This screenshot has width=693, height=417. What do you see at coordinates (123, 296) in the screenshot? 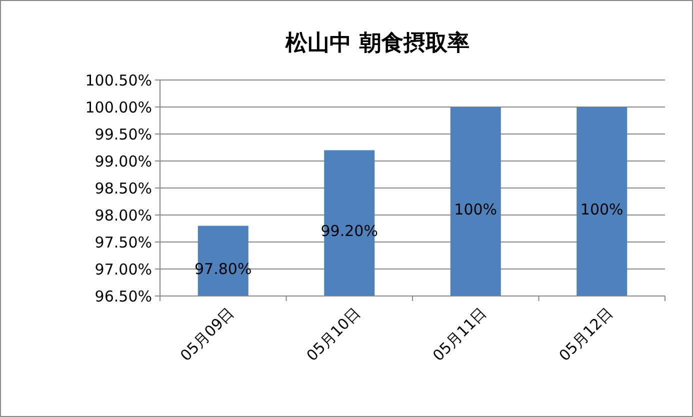
I see `y-tick-label: 96.50%` at bounding box center [123, 296].